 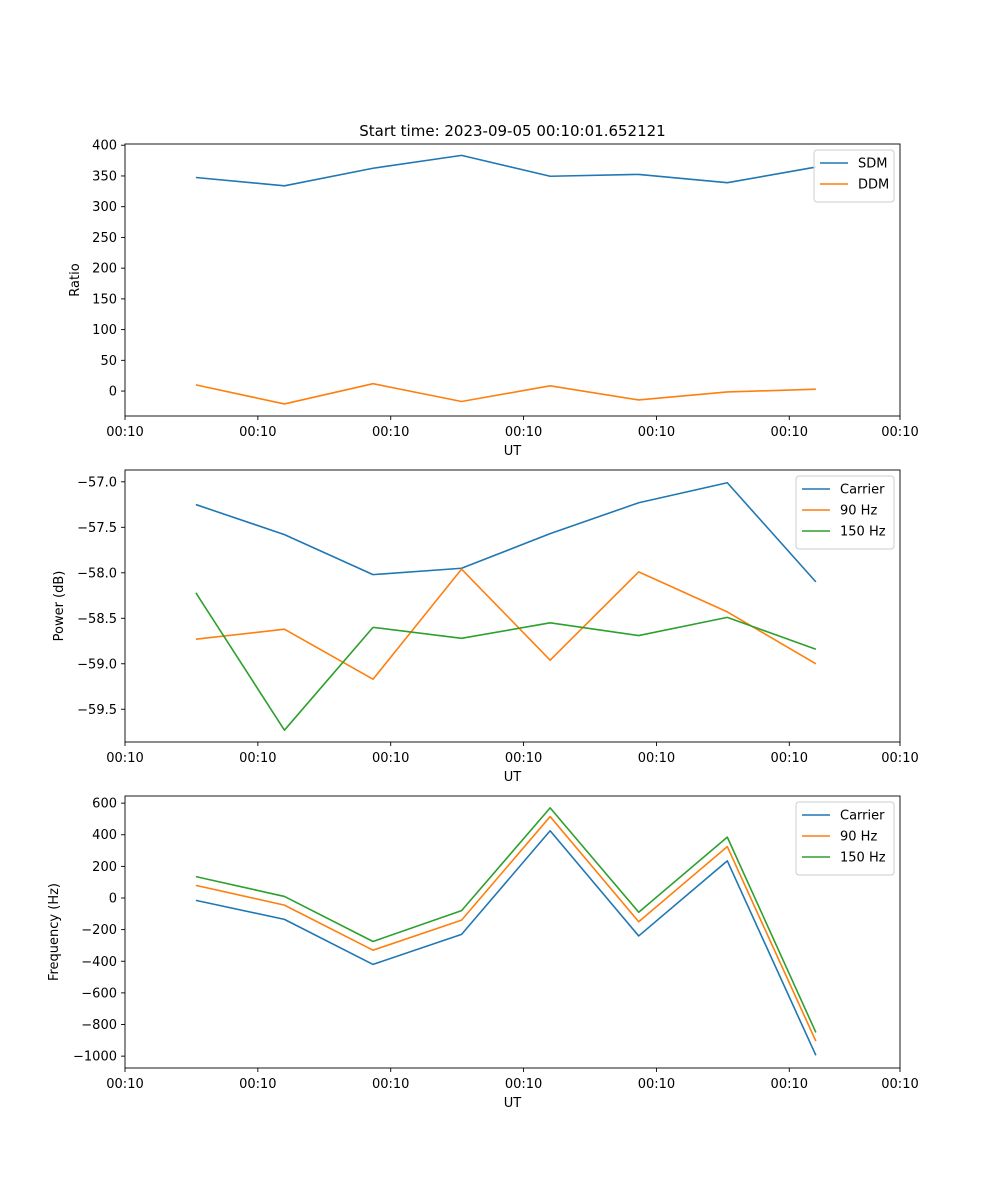 I want to click on y-tick-label: 600, so click(x=104, y=804).